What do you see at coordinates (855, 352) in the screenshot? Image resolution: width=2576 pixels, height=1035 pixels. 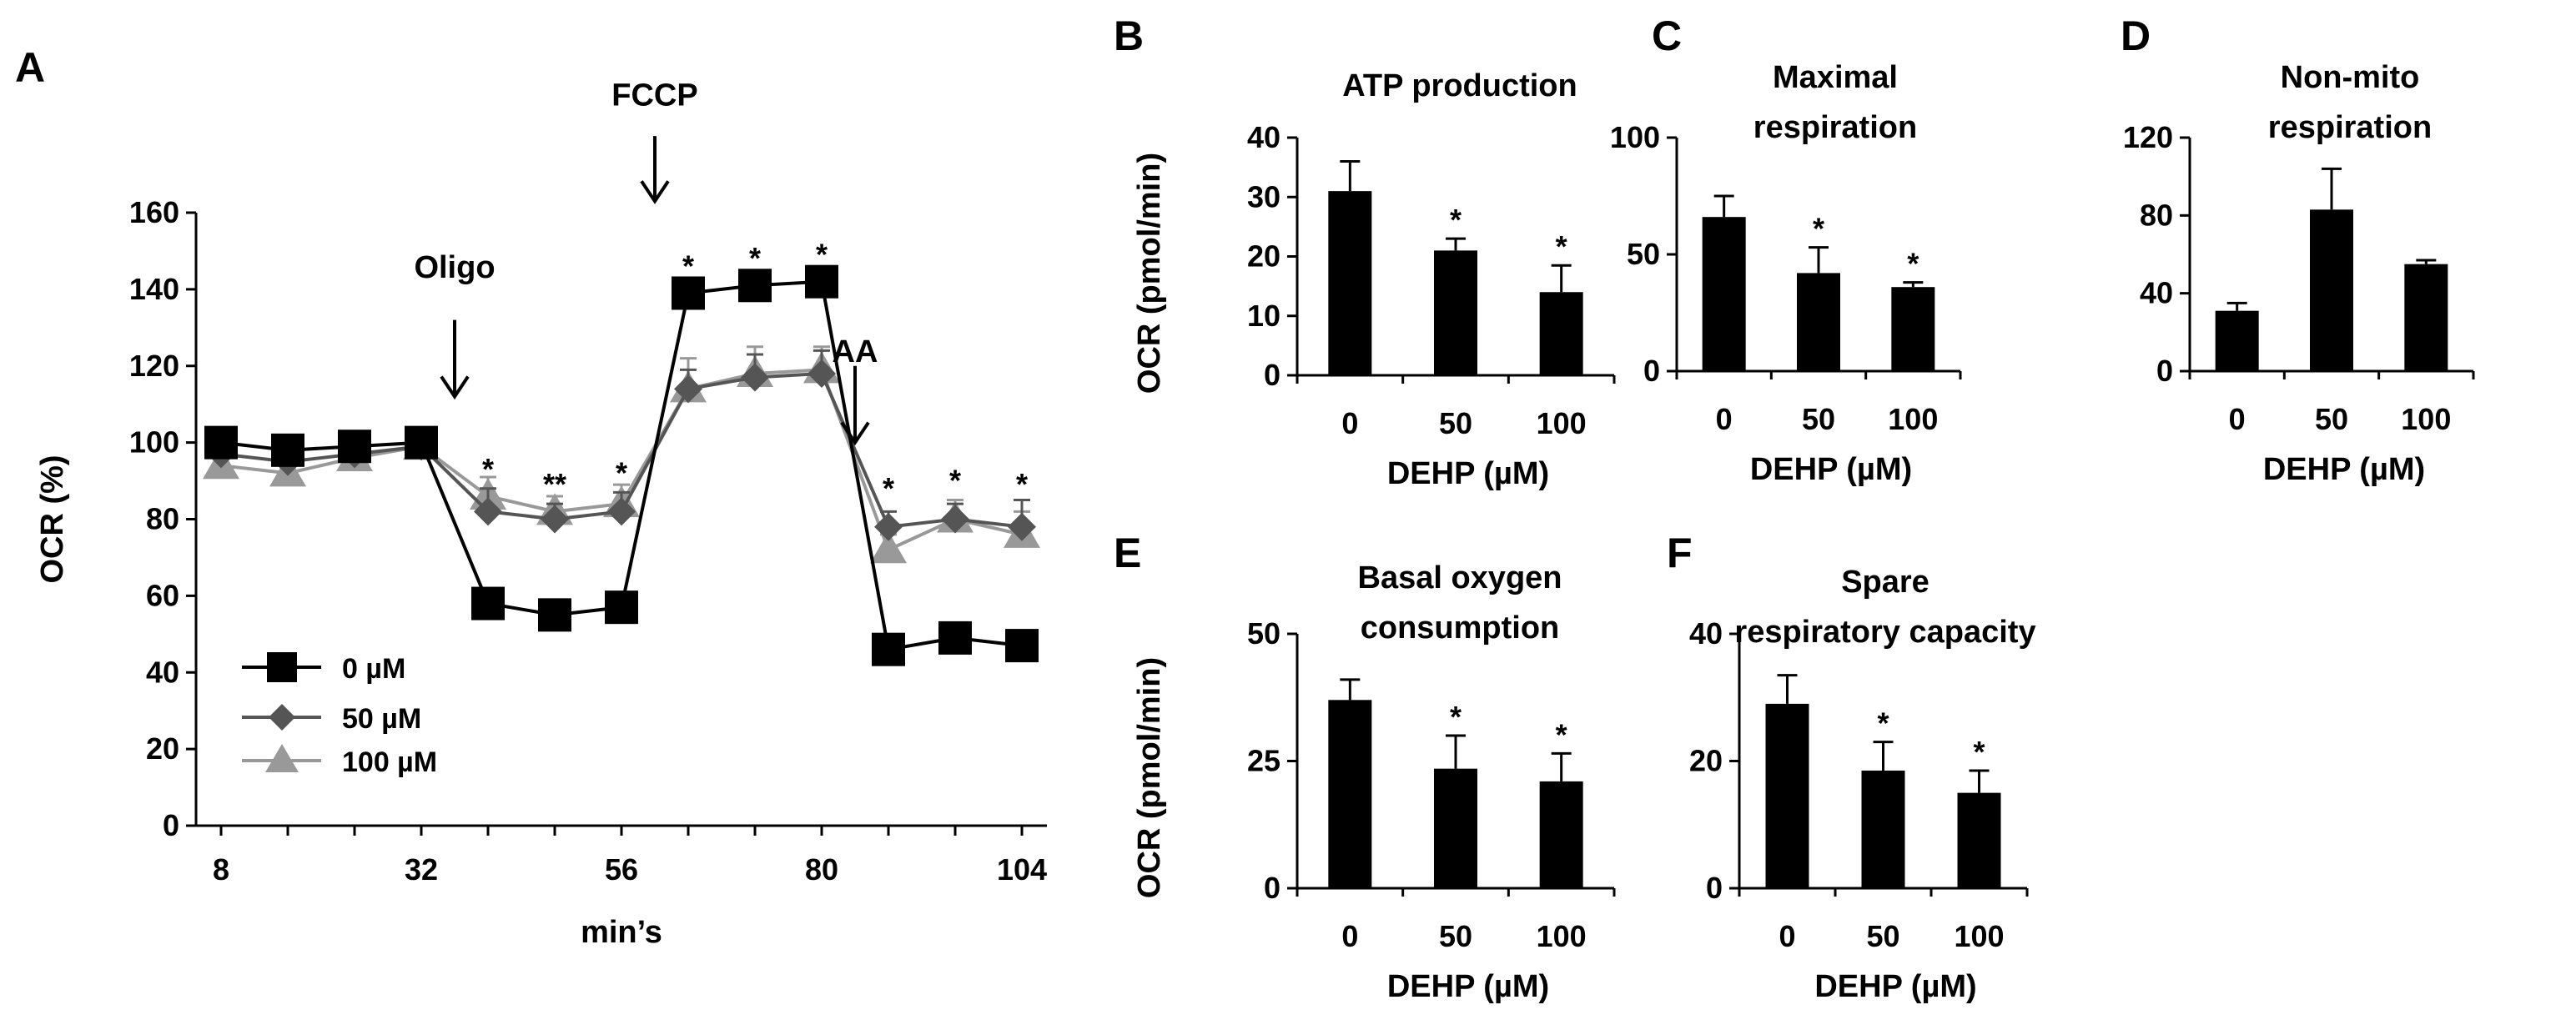 I see `treatment-label: AA` at bounding box center [855, 352].